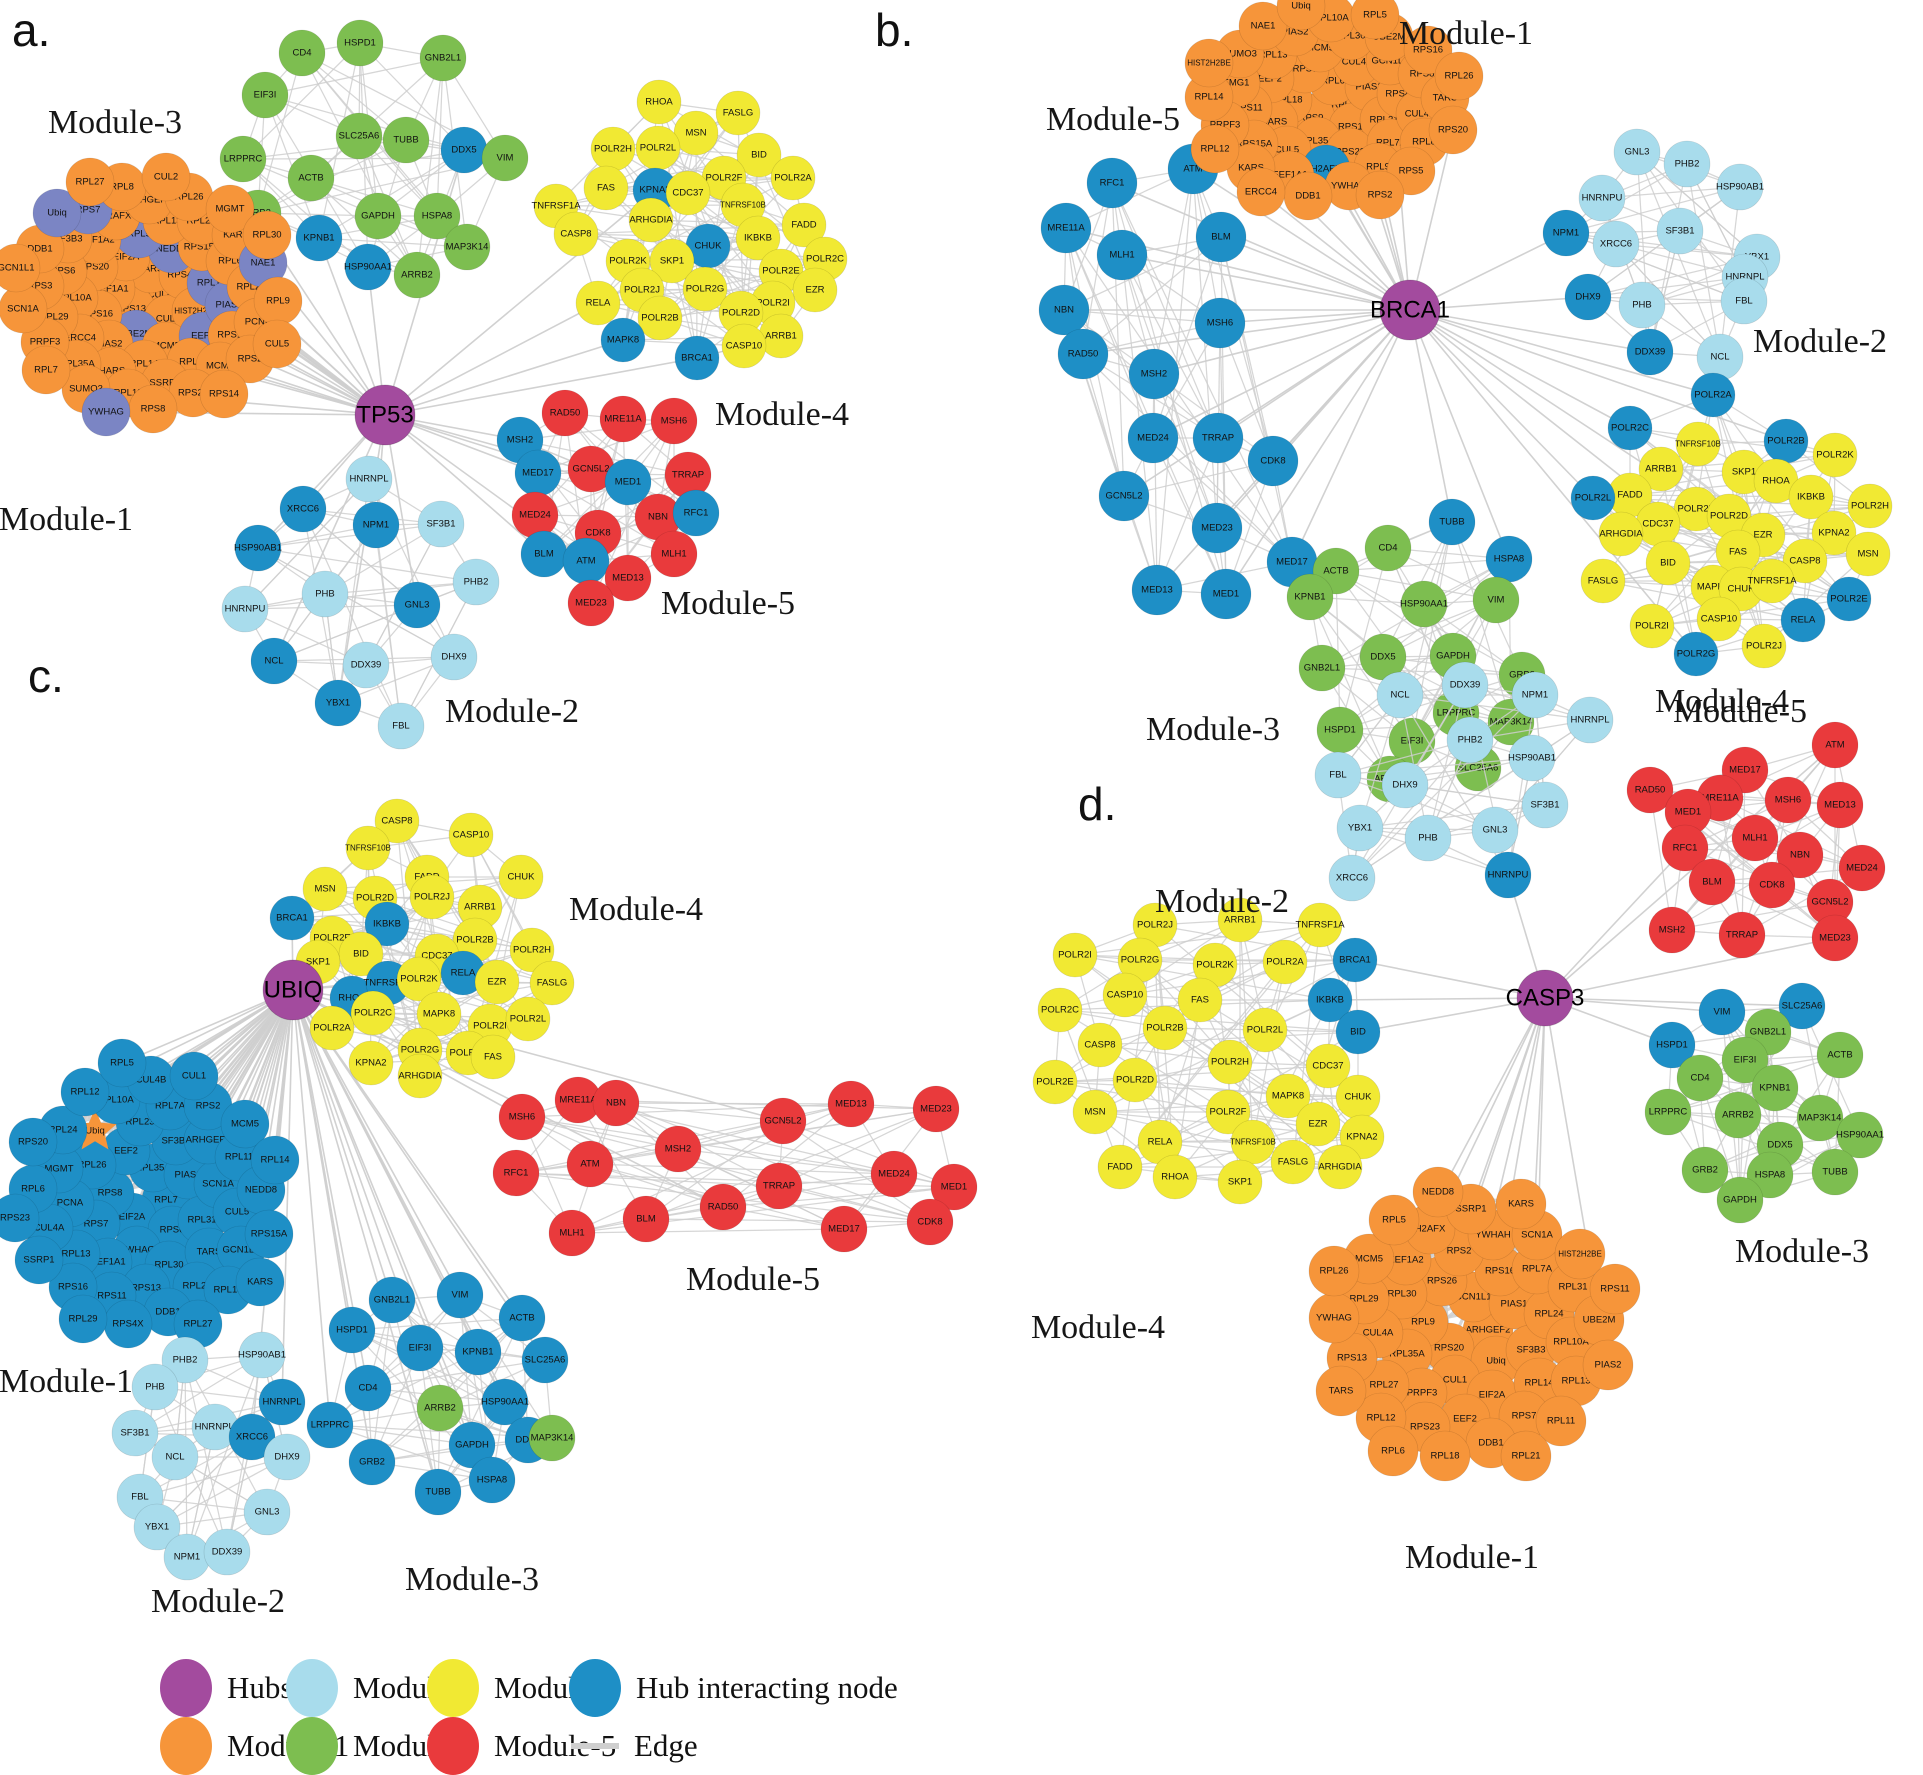 This screenshot has height=1775, width=1923. Describe the element at coordinates (1358, 1097) in the screenshot. I see `node-CHUK` at that location.